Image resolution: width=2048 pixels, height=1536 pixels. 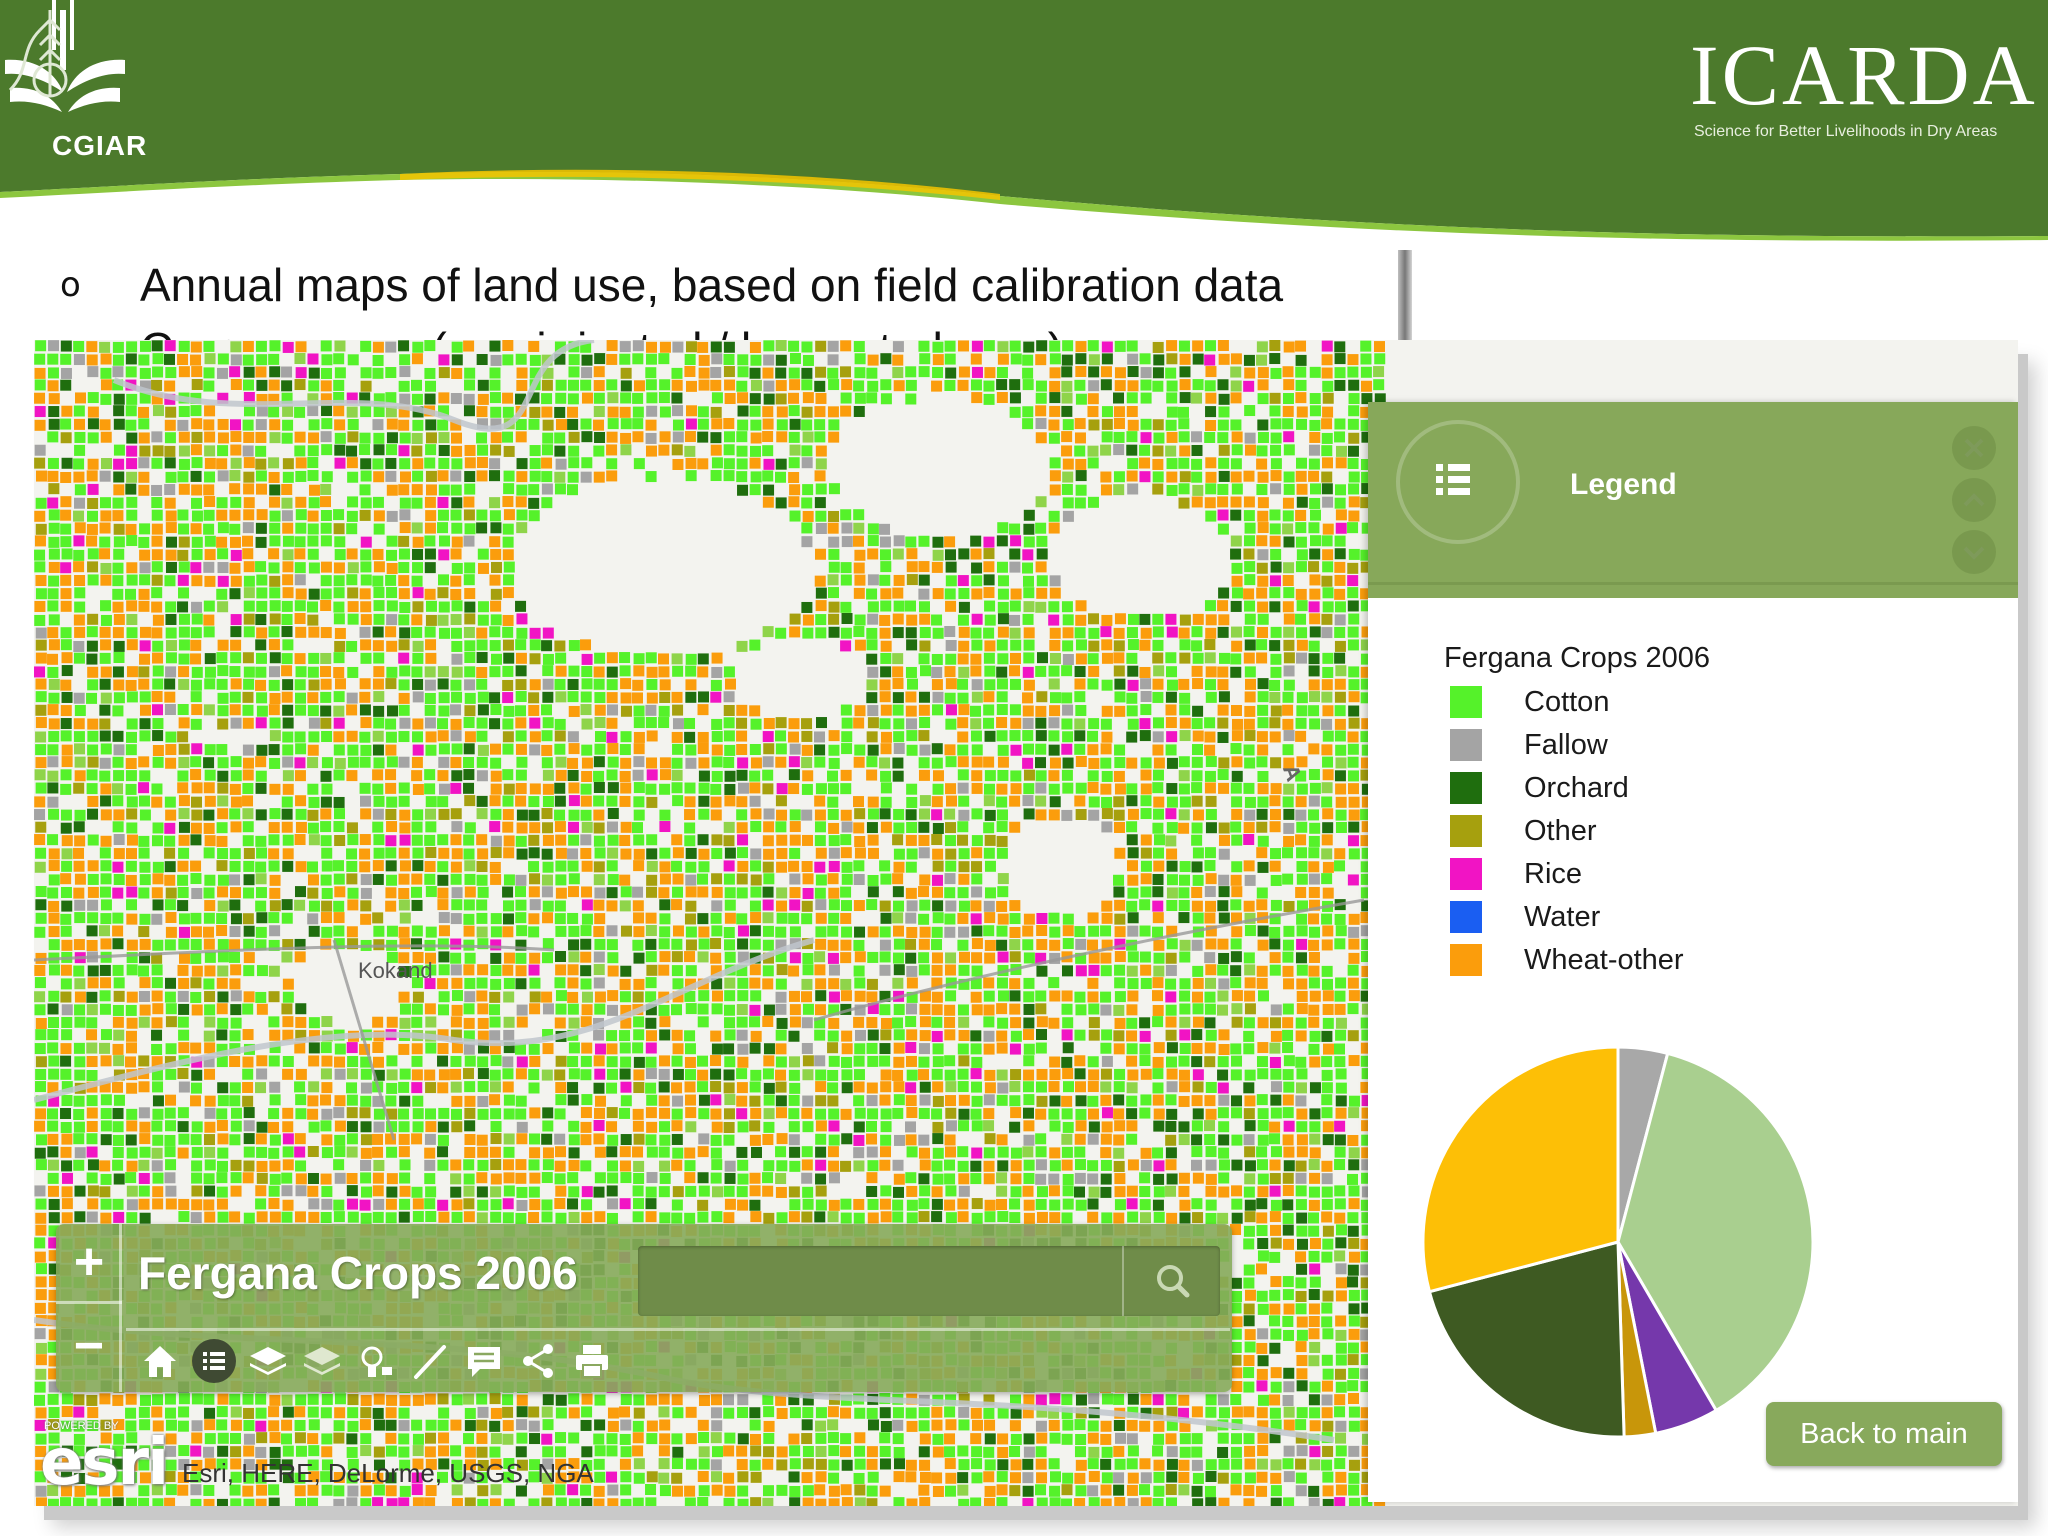 I want to click on legend-icon-ring, so click(x=1458, y=482).